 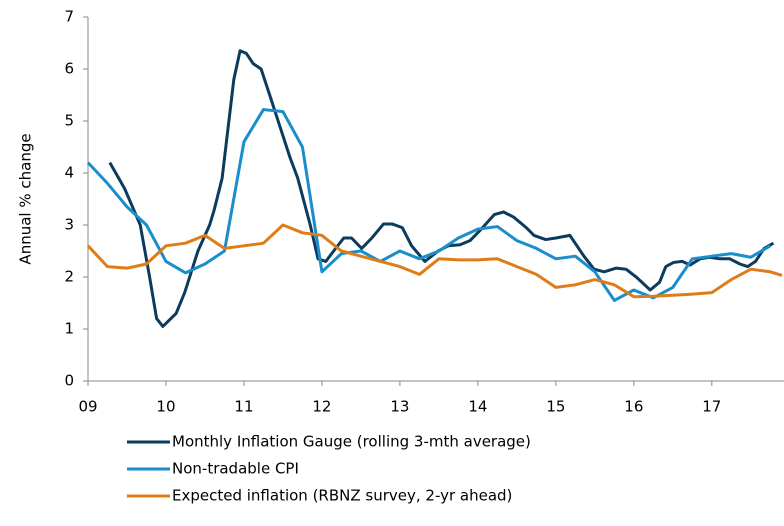 What do you see at coordinates (555, 407) in the screenshot?
I see `x-tick-label: 15` at bounding box center [555, 407].